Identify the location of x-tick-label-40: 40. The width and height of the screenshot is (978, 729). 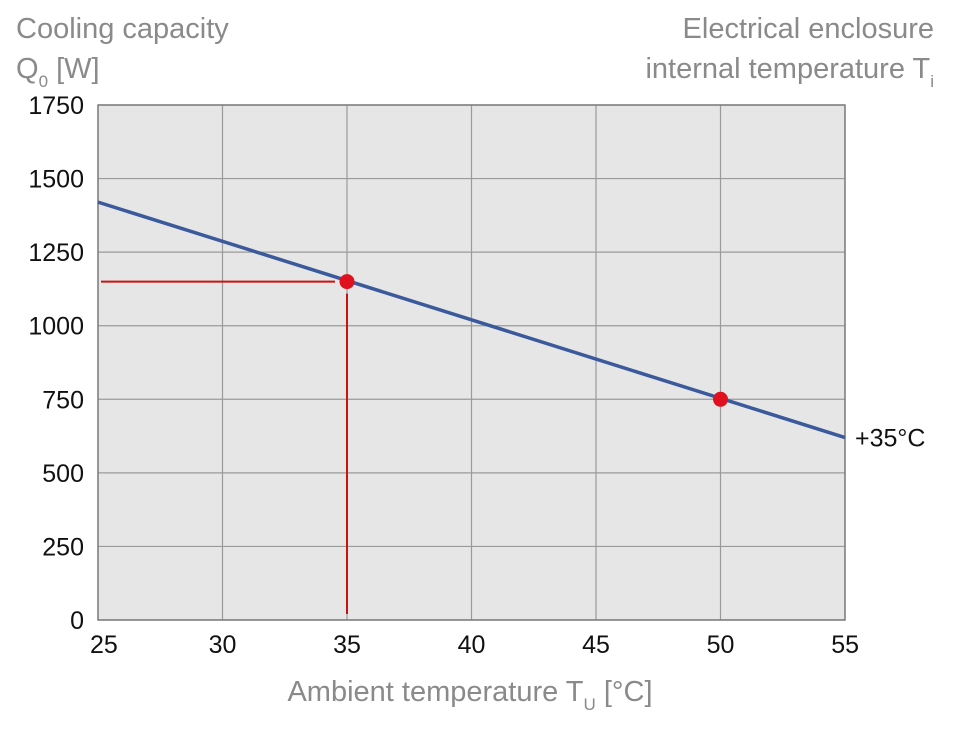
(472, 645).